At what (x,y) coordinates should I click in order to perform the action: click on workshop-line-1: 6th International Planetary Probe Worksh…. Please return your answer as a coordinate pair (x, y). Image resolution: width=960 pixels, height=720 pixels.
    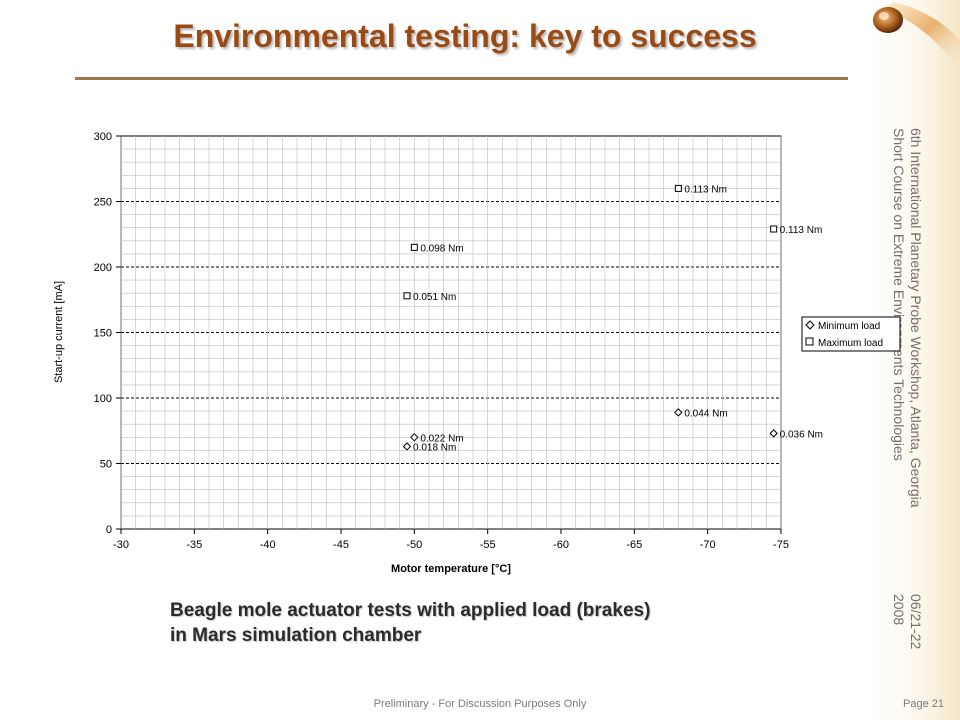
    Looking at the image, I should click on (916, 318).